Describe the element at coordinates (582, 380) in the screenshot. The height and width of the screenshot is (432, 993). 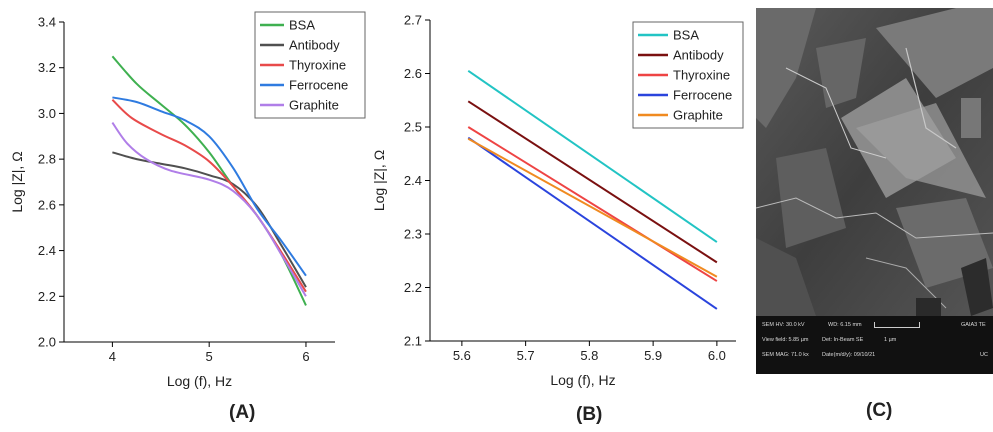
I see `chart-b-x-axis-label: Log (f), Hz` at that location.